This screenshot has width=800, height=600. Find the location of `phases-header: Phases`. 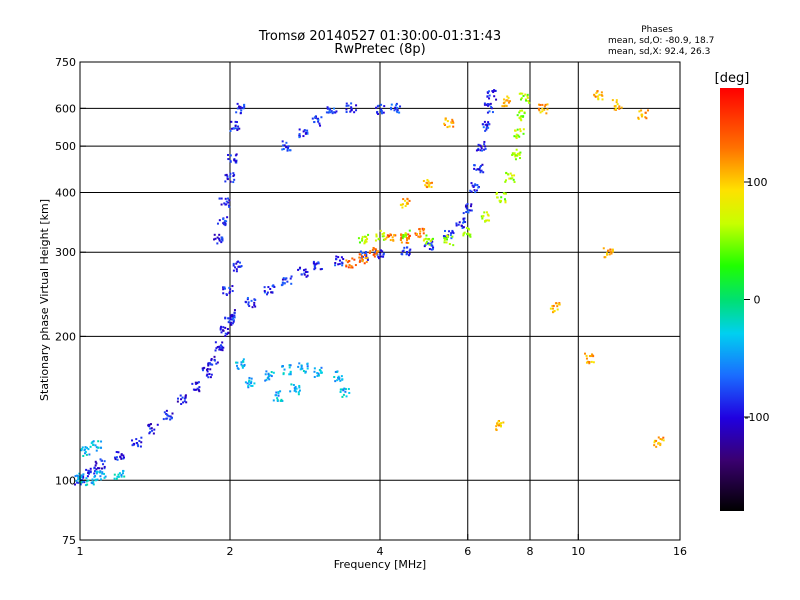

phases-header: Phases is located at coordinates (657, 30).